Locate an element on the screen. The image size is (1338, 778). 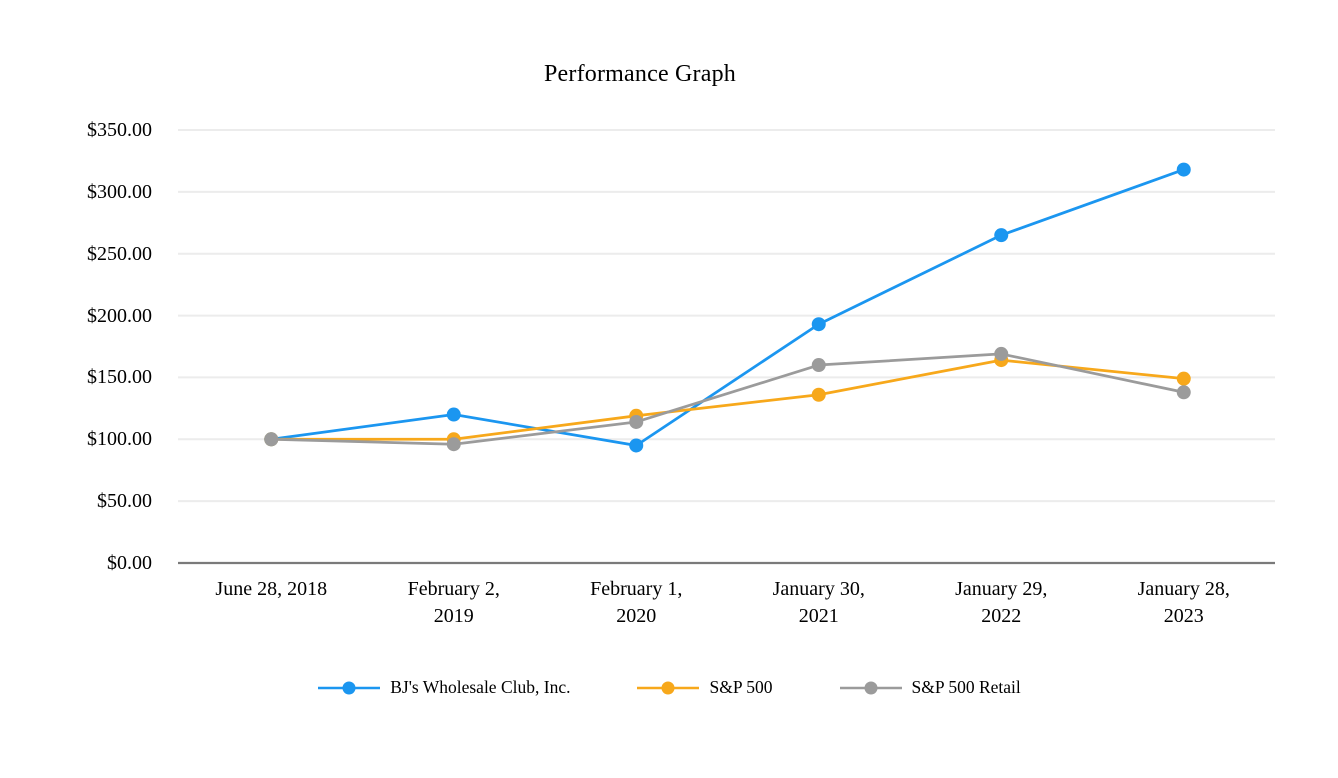
y-tick-label: $150.00 is located at coordinates (119, 377).